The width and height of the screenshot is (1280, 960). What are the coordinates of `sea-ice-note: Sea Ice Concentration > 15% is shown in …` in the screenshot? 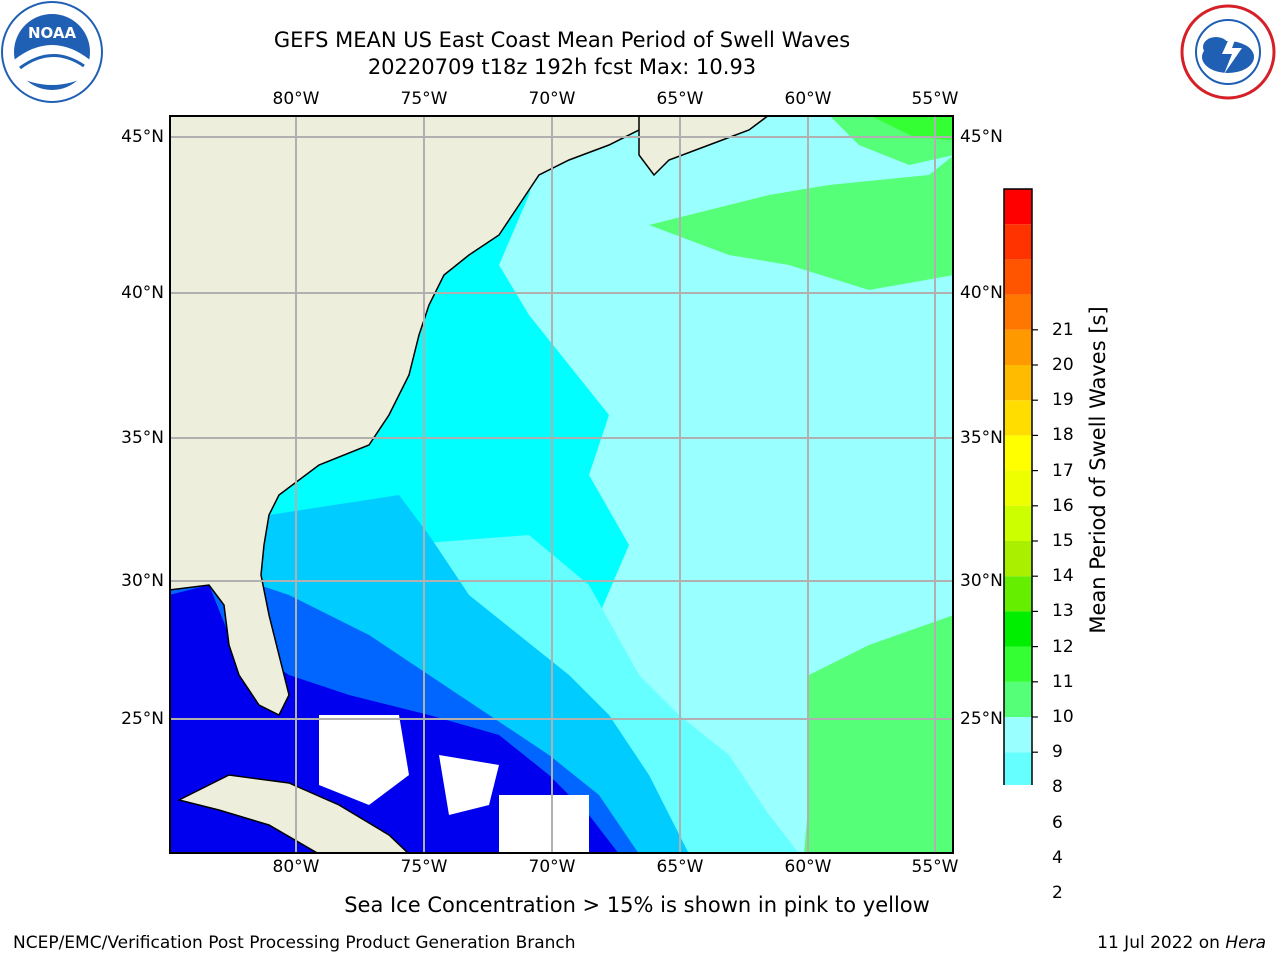 It's located at (637, 905).